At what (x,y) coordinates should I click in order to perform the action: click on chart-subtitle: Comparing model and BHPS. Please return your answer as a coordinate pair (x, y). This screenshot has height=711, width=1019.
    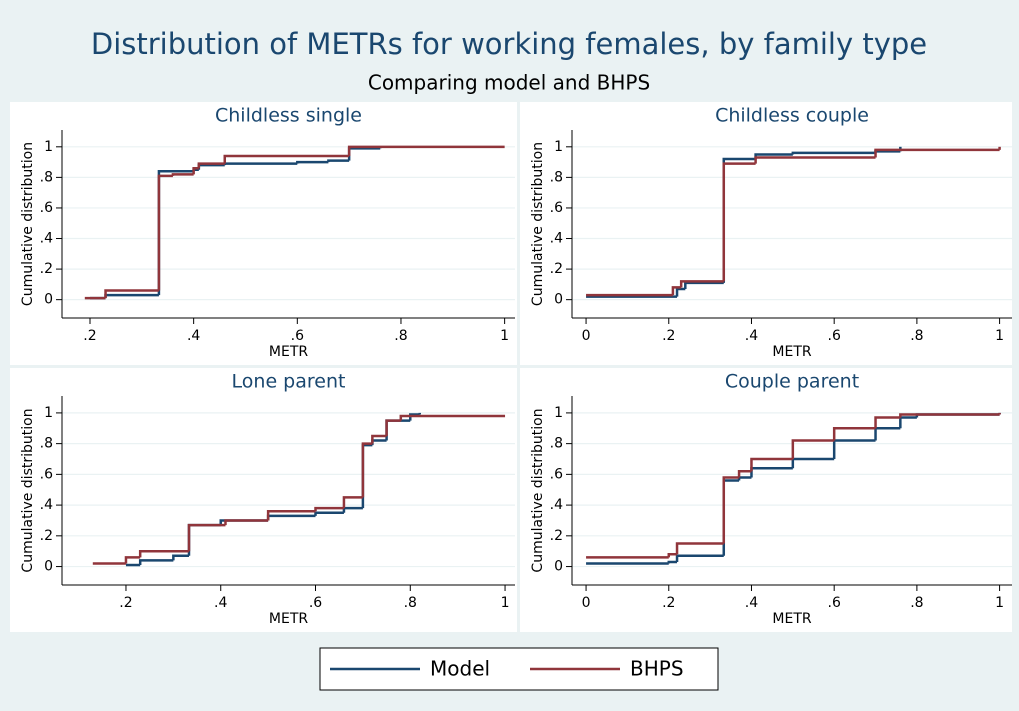
    Looking at the image, I should click on (509, 83).